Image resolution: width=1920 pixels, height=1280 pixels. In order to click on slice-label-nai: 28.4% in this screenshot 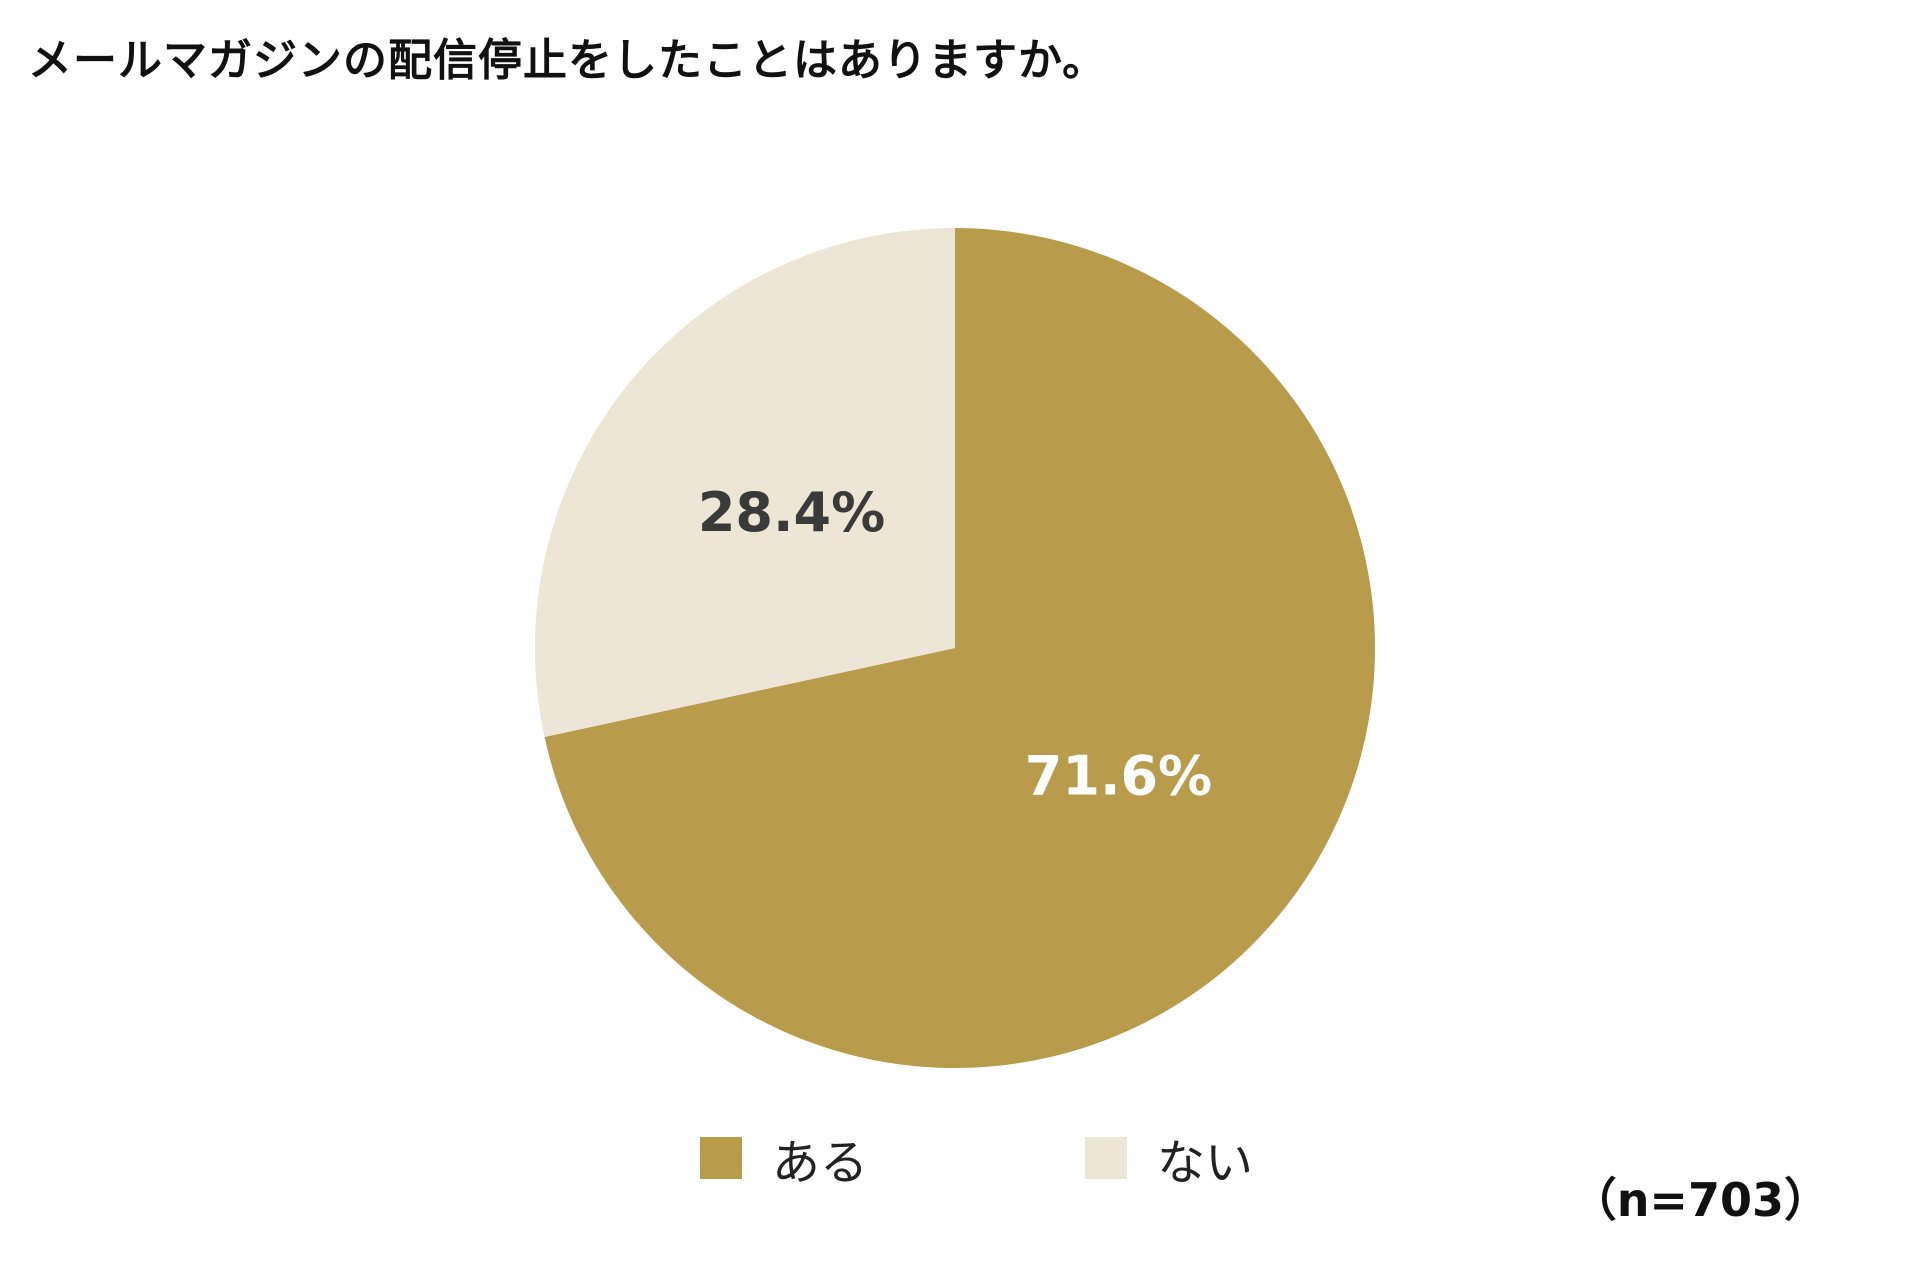, I will do `click(791, 512)`.